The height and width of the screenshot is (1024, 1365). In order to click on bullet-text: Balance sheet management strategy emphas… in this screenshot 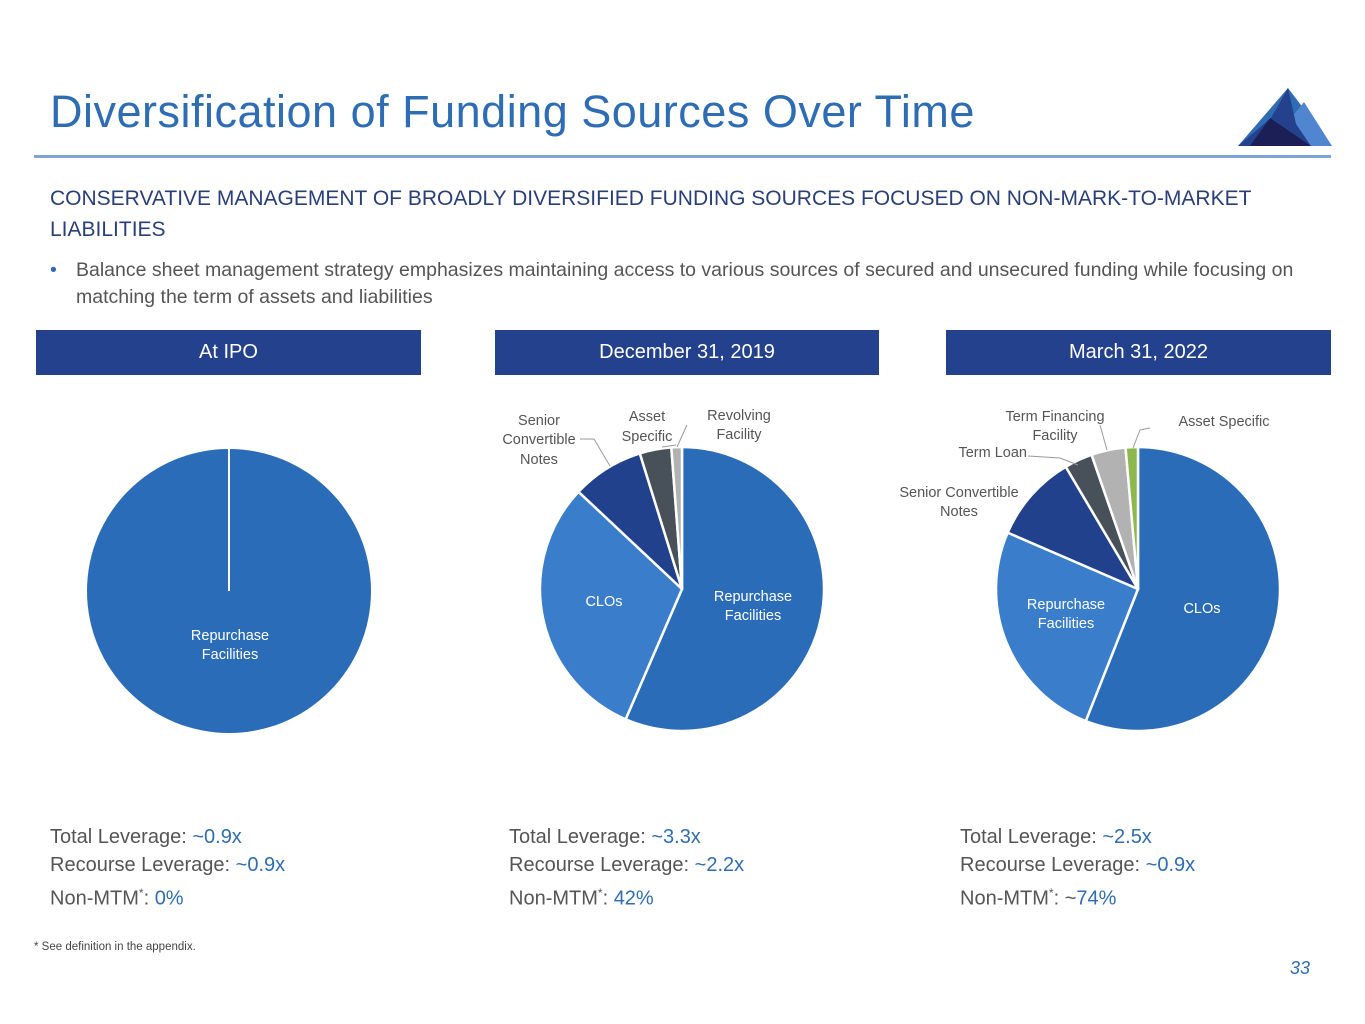, I will do `click(685, 283)`.